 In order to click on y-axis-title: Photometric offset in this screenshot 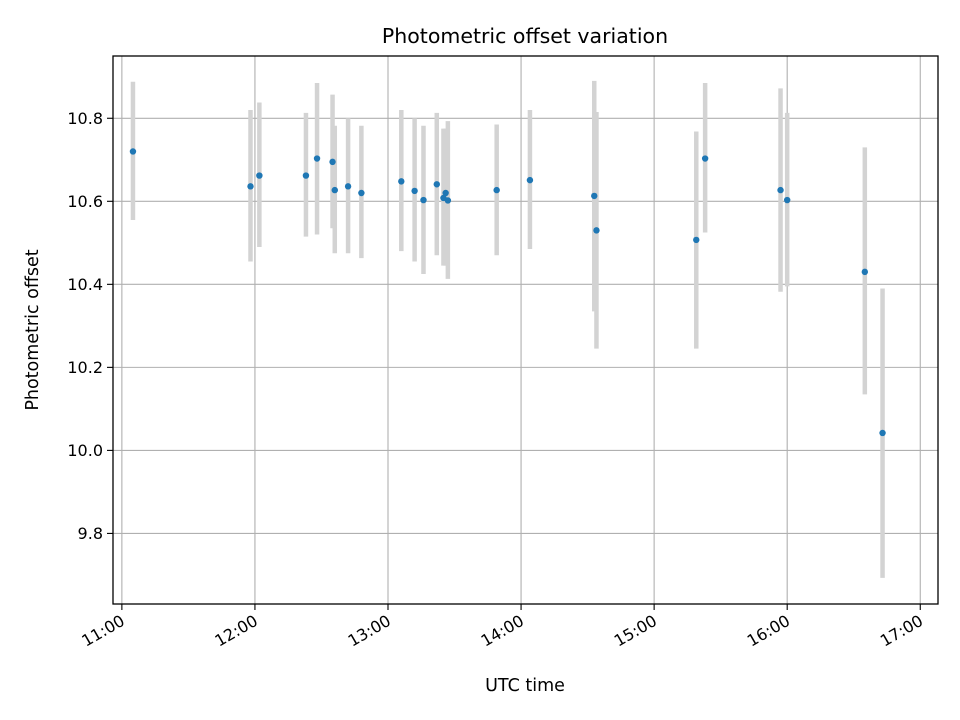, I will do `click(33, 329)`.